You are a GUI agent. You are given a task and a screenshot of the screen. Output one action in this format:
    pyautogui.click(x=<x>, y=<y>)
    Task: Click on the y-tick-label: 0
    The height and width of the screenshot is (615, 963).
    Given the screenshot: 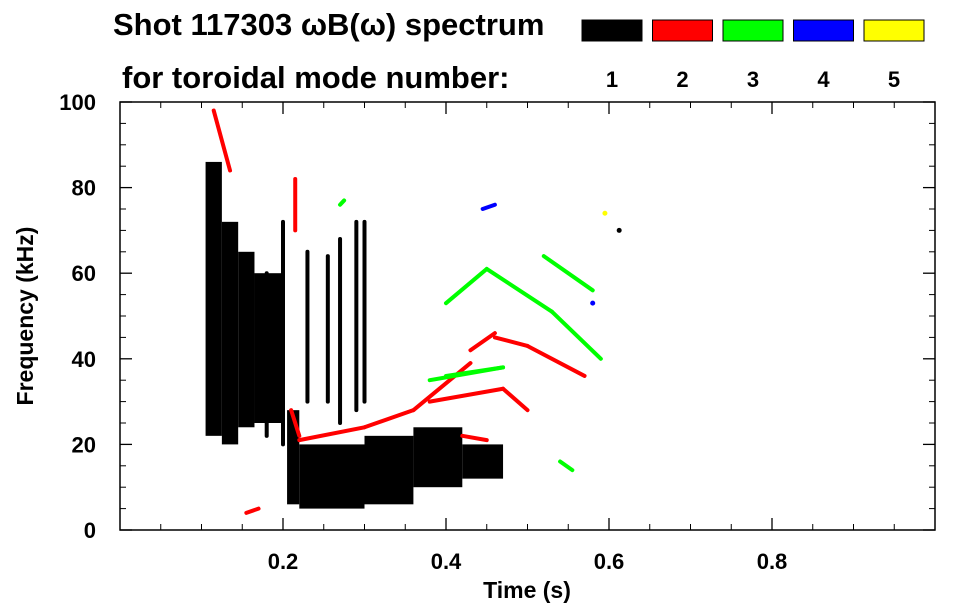 What is the action you would take?
    pyautogui.click(x=90, y=530)
    